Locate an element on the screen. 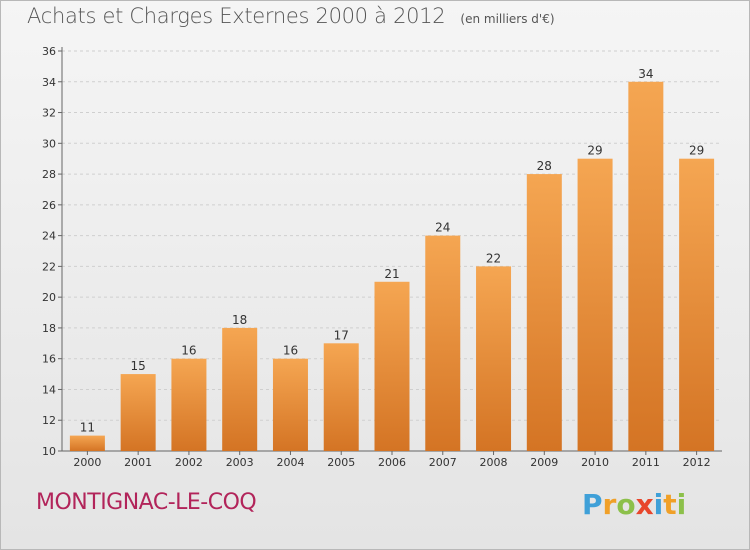 This screenshot has height=550, width=750. y-tick-label: 12 is located at coordinates (49, 420).